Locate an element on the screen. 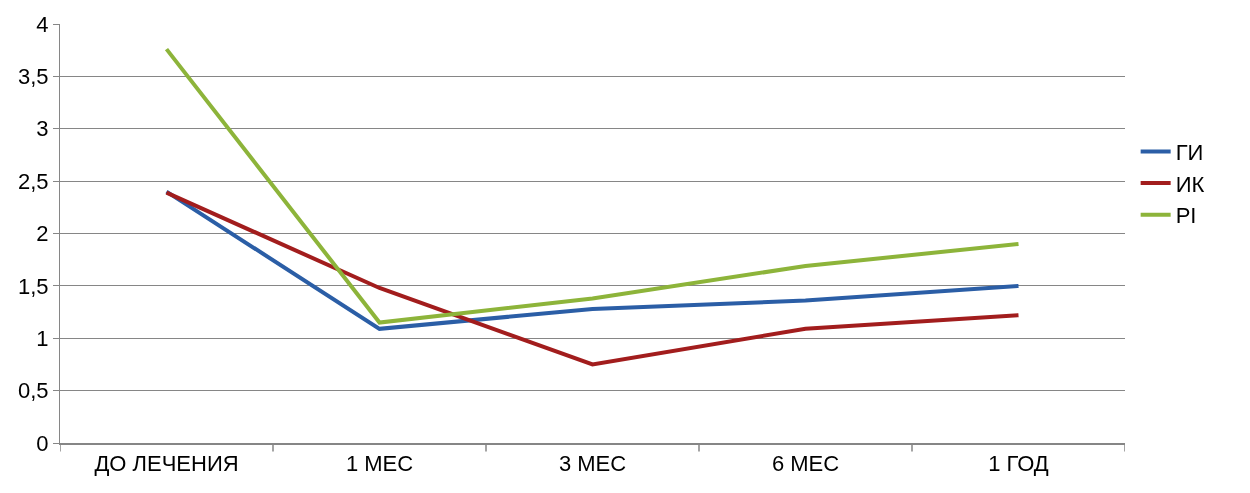  y-tick-label: 0 is located at coordinates (42, 443).